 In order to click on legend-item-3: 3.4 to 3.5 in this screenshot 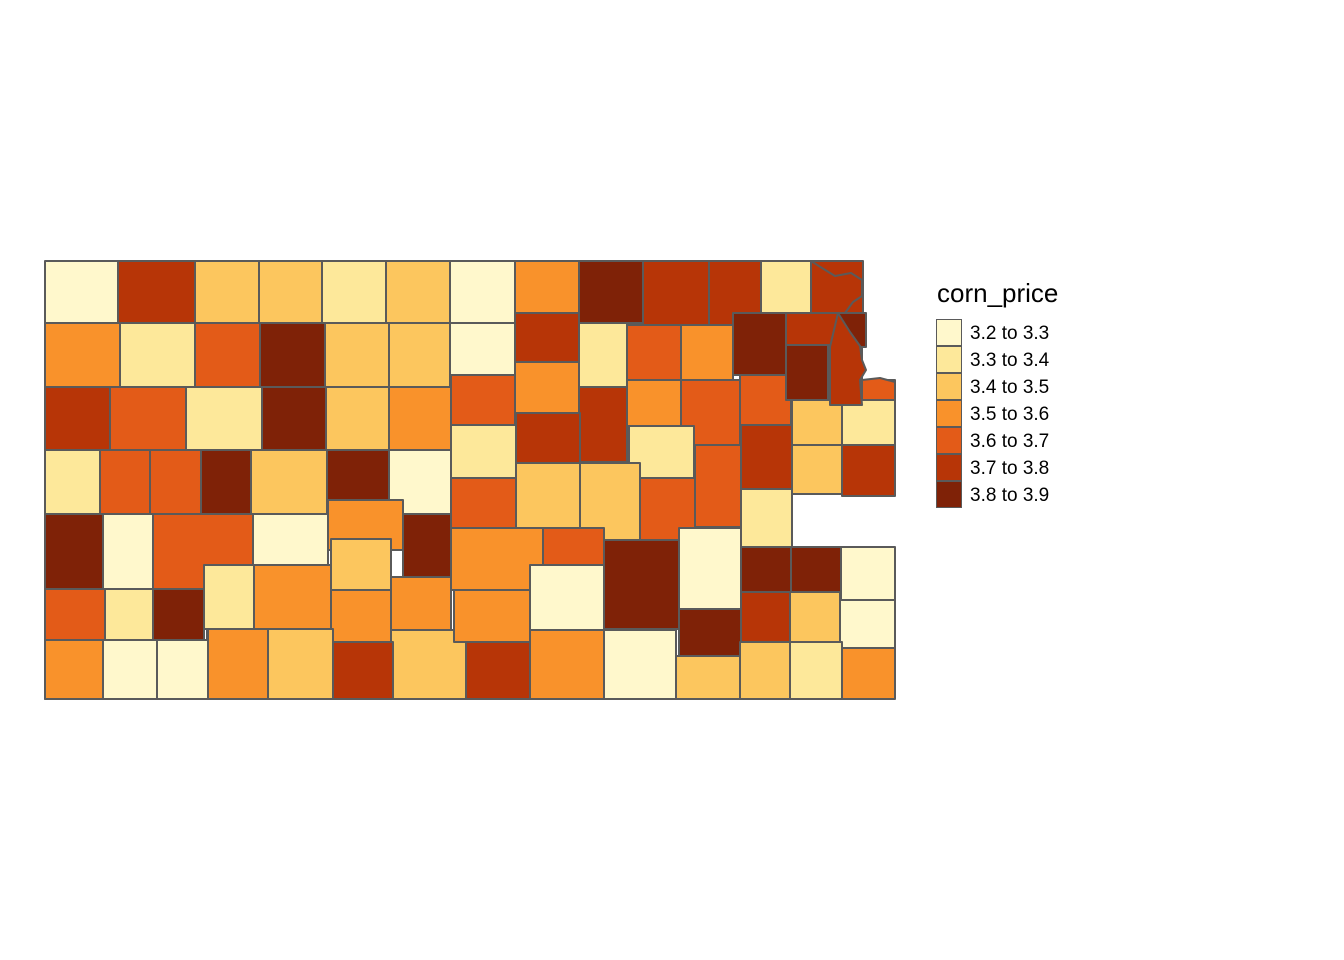, I will do `click(997, 387)`.